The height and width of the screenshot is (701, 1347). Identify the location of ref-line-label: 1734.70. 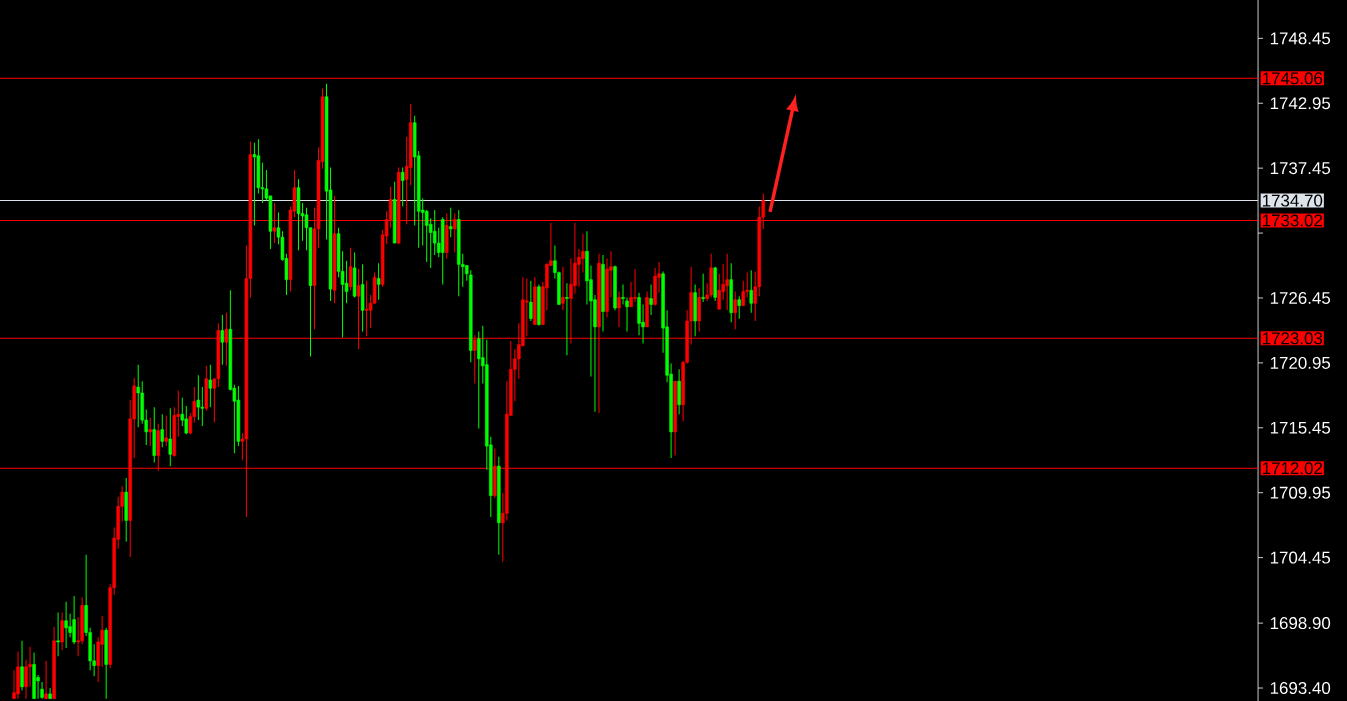
(1292, 200).